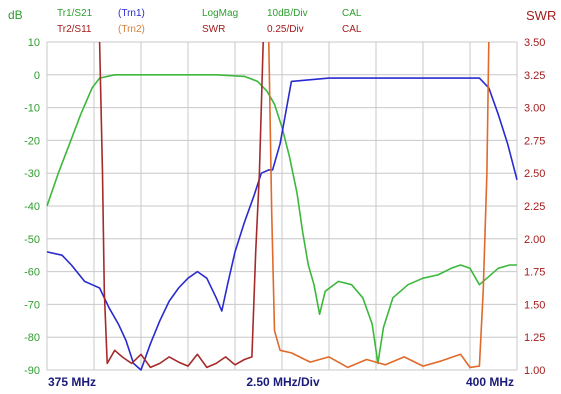  Describe the element at coordinates (32, 109) in the screenshot. I see `y-left-tick-label: -10` at that location.